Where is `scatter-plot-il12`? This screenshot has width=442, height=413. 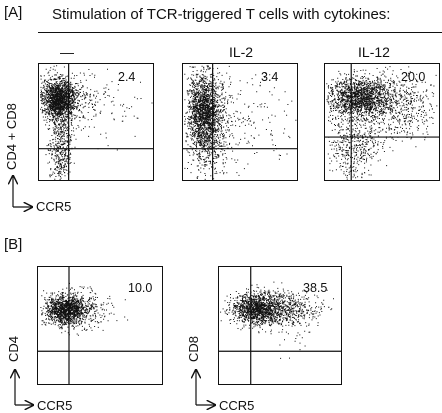 scatter-plot-il12 is located at coordinates (382, 122).